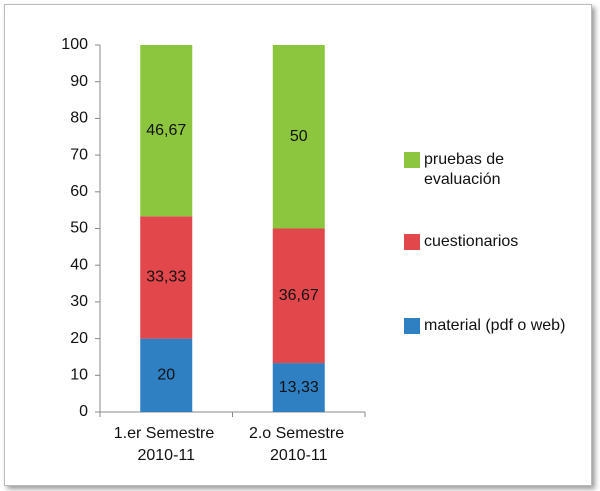 This screenshot has width=600, height=491. Describe the element at coordinates (471, 241) in the screenshot. I see `legend-label: cuestionarios` at that location.